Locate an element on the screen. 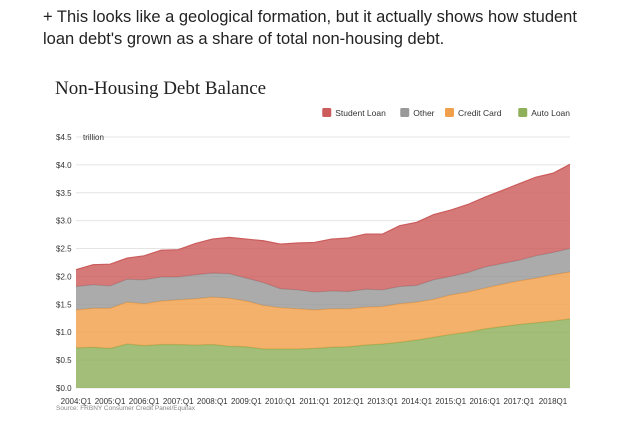  x-tick-label: 2007:Q1 is located at coordinates (178, 401).